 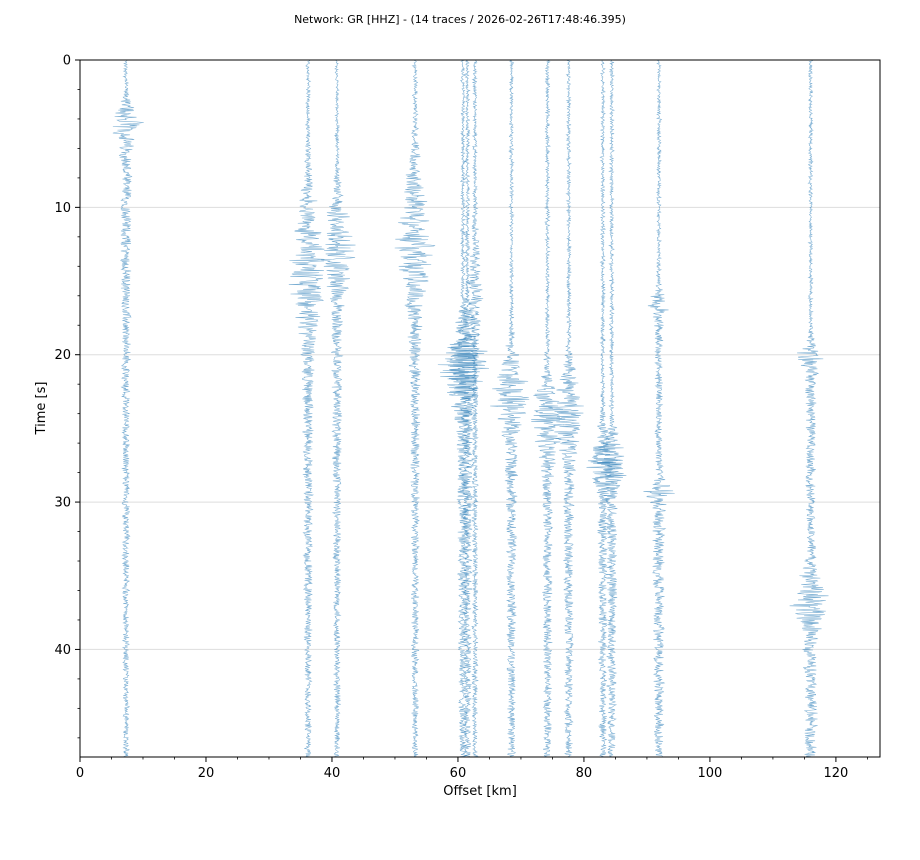 I want to click on x-tick-label: 120, so click(x=835, y=773).